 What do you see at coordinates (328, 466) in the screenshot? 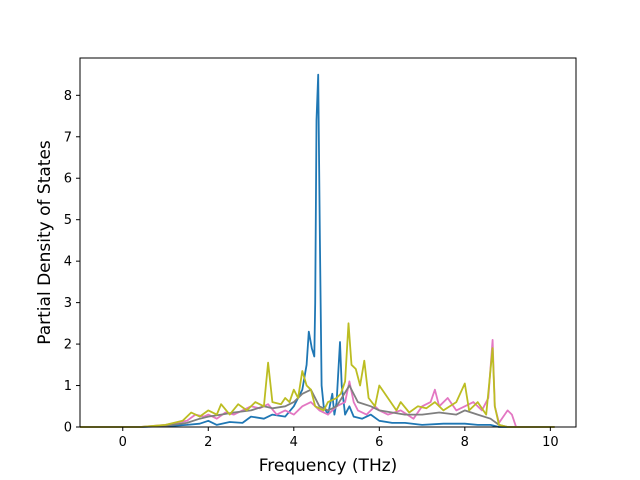
I see `x-axis-label: Frequency (THz)` at bounding box center [328, 466].